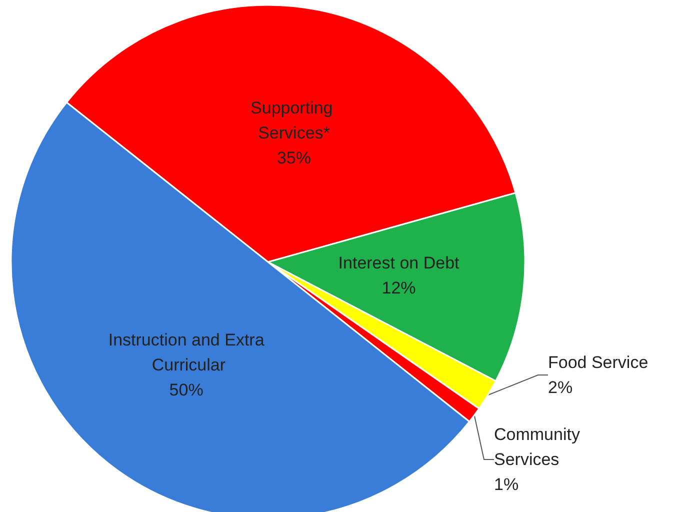 Image resolution: width=676 pixels, height=512 pixels. I want to click on data-label: 35%, so click(294, 158).